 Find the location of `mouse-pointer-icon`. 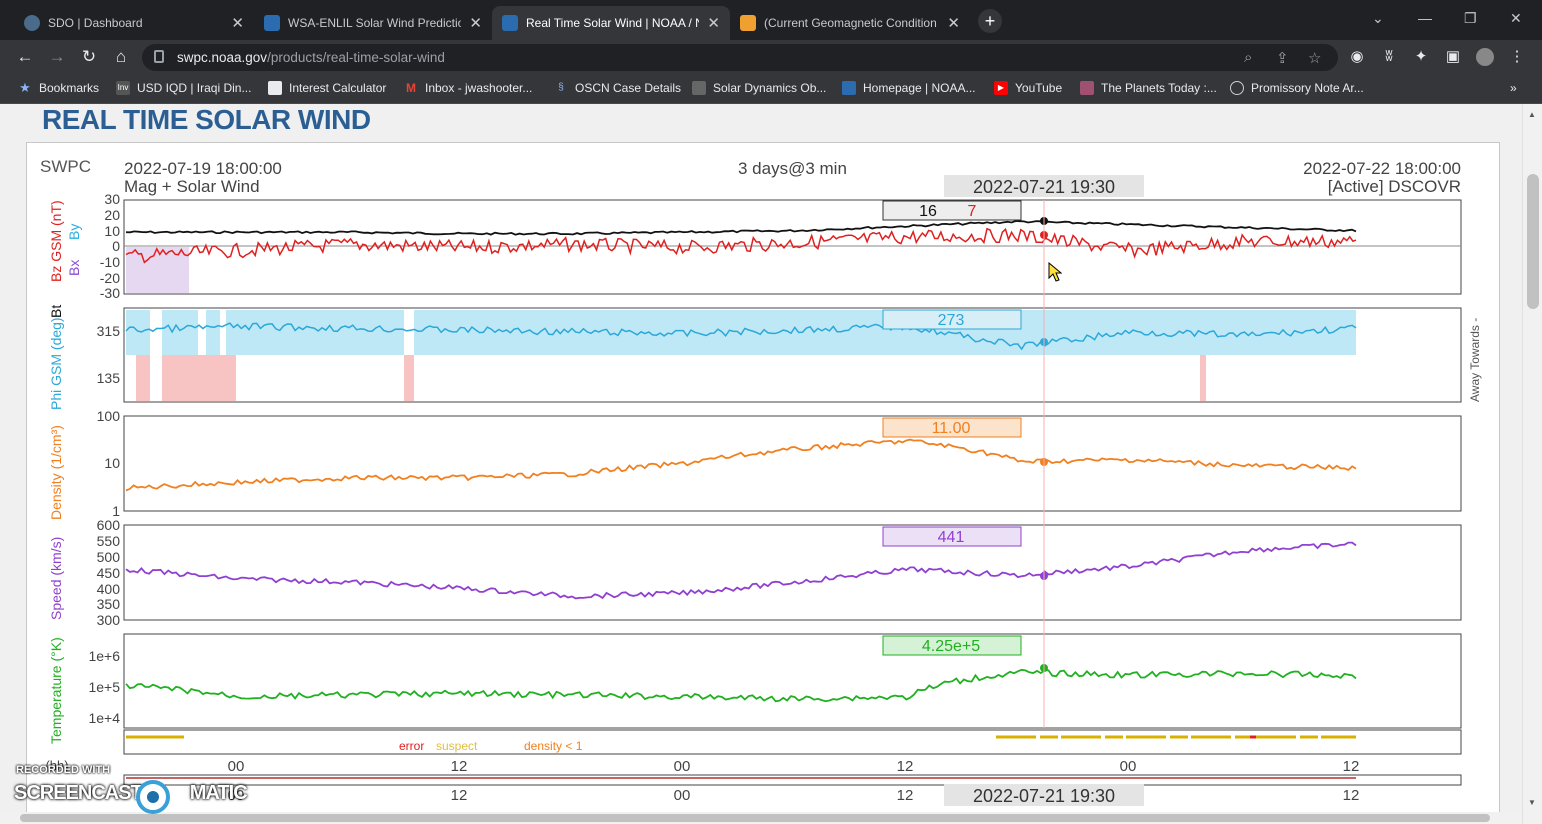

mouse-pointer-icon is located at coordinates (1055, 272).